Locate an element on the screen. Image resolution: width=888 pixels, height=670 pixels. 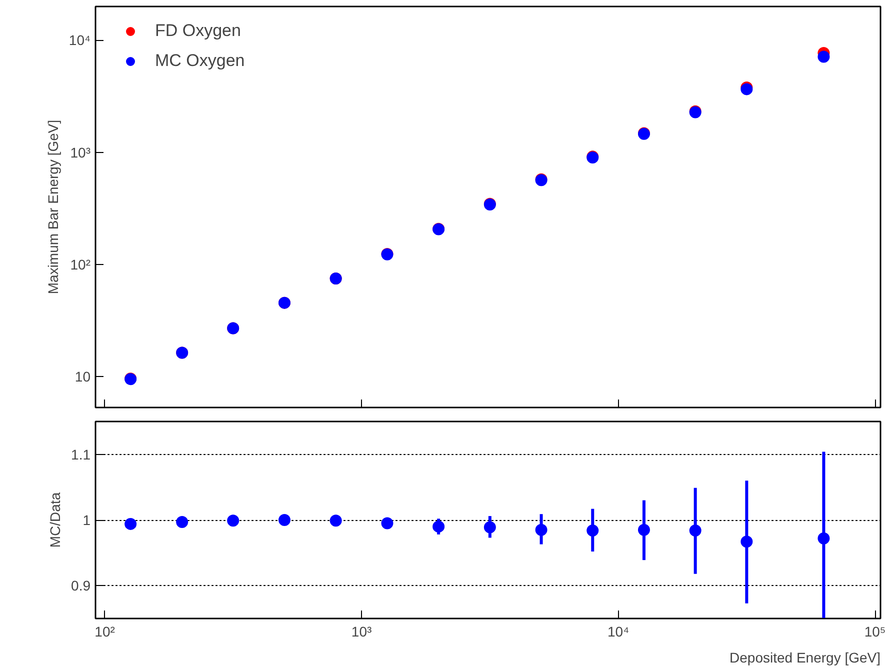
legend-label: FD Oxygen is located at coordinates (198, 31).